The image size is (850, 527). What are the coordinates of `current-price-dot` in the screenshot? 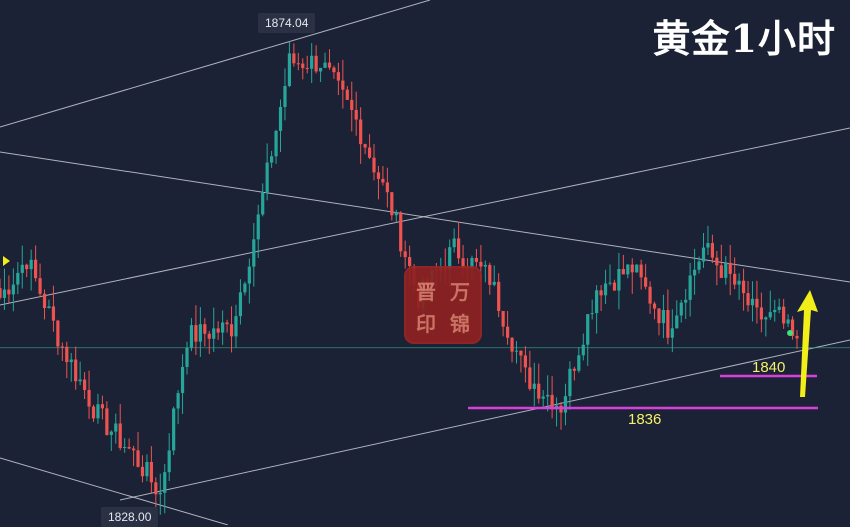 It's located at (790, 333).